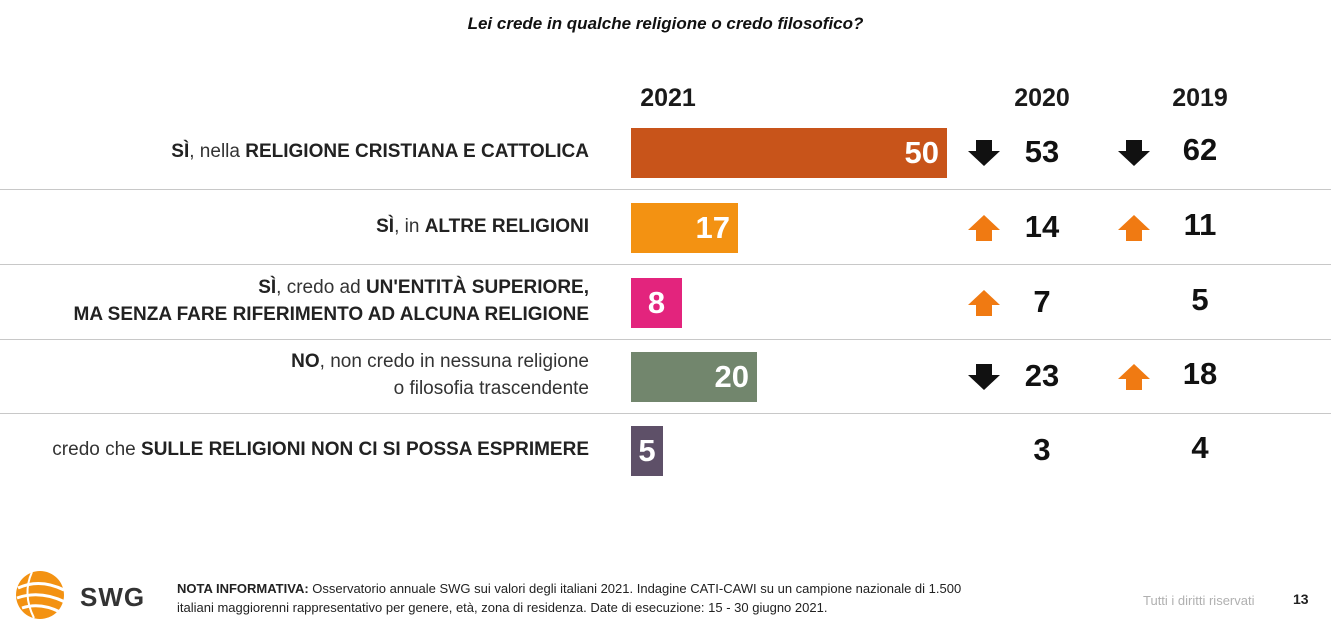 Image resolution: width=1331 pixels, height=632 pixels. What do you see at coordinates (113, 597) in the screenshot?
I see `swg-logo-text: SWG` at bounding box center [113, 597].